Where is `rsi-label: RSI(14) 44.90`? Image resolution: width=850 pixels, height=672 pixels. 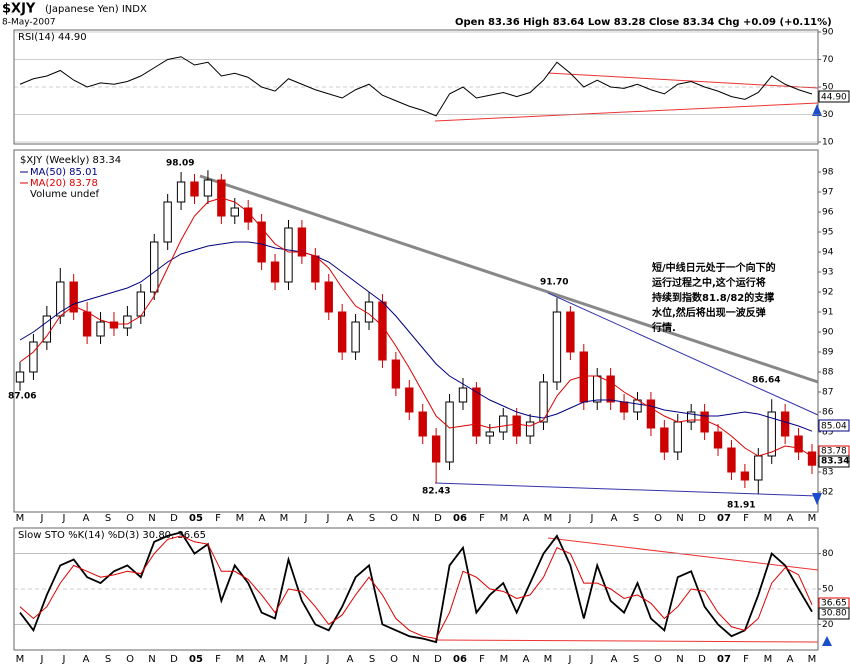 rsi-label: RSI(14) 44.90 is located at coordinates (52, 37).